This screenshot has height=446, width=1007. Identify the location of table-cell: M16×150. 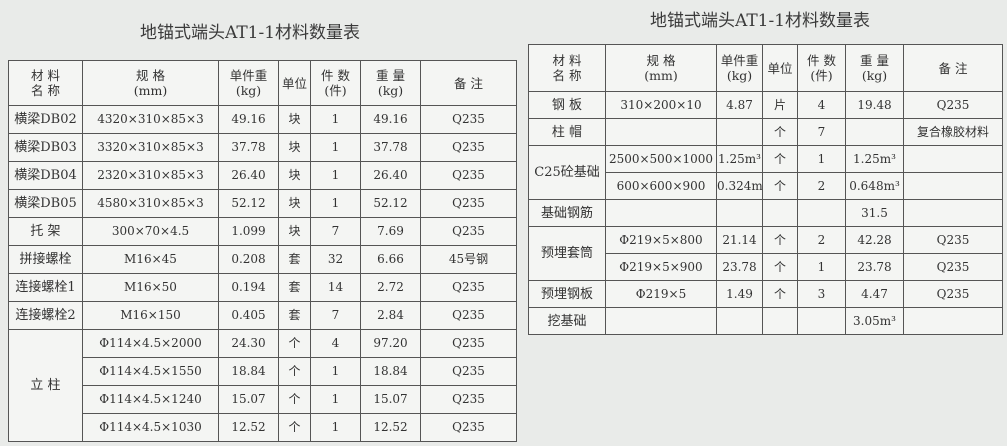
(150, 315).